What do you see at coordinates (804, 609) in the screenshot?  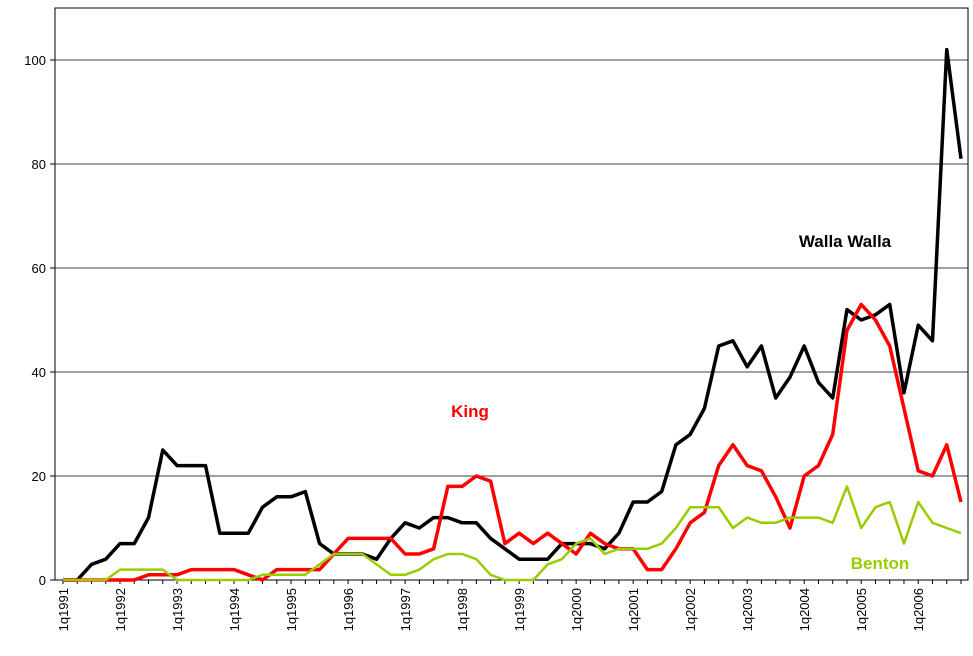 I see `x-tick-label: 1q2004` at bounding box center [804, 609].